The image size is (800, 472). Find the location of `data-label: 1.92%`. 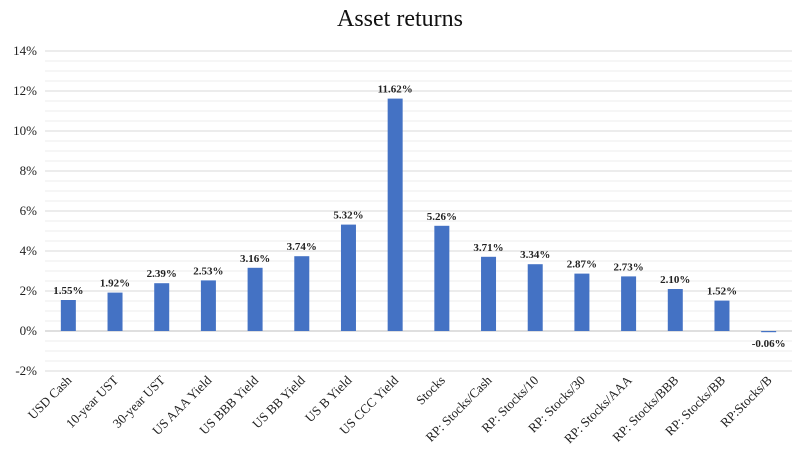

data-label: 1.92% is located at coordinates (115, 284).